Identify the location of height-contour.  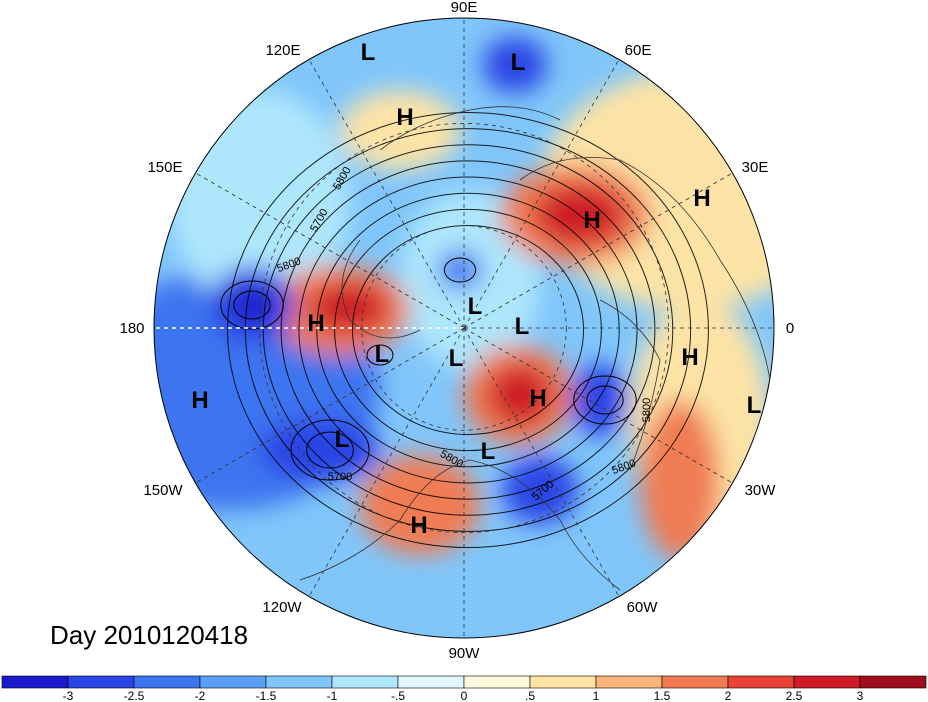
(468, 330).